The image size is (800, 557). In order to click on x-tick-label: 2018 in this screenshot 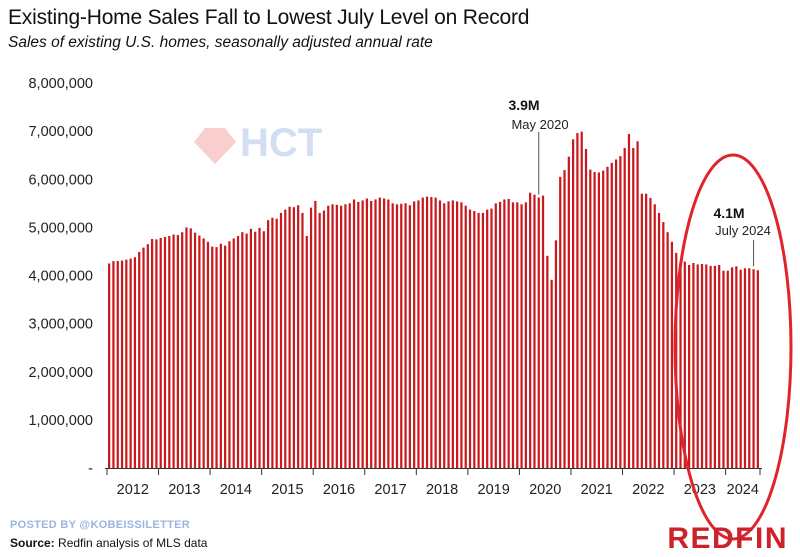, I will do `click(442, 490)`.